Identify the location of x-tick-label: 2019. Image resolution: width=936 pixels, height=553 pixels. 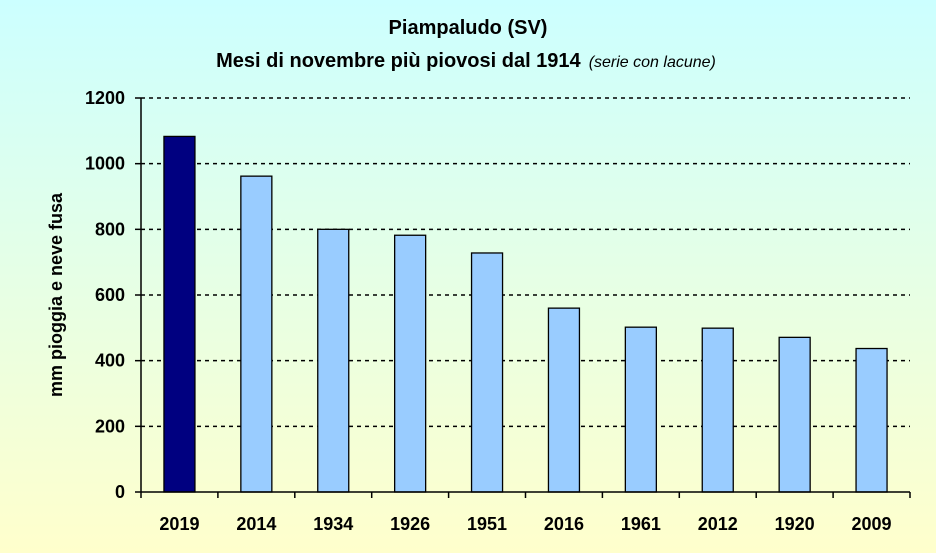
(179, 524).